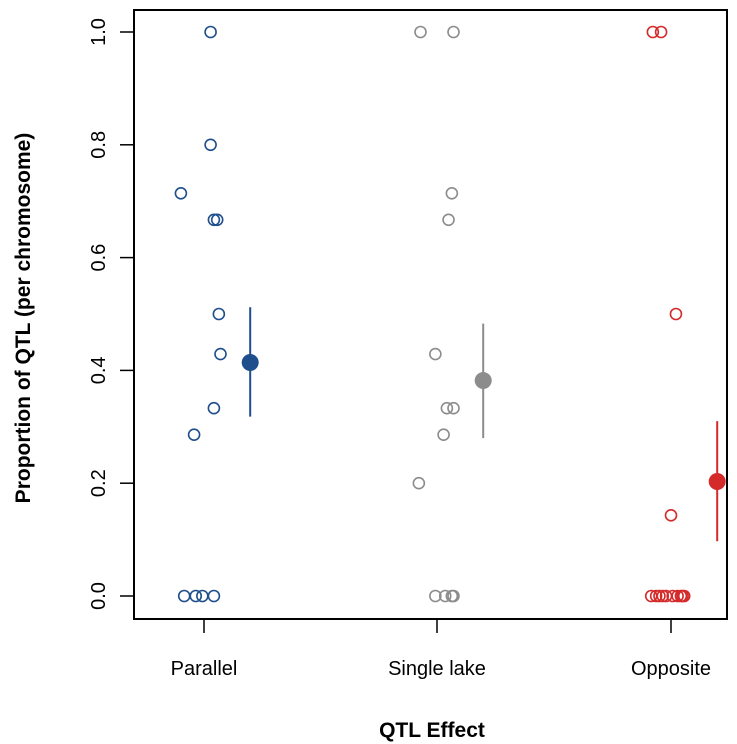 Image resolution: width=737 pixels, height=744 pixels. I want to click on x-axis: Parallel Single lake Opposite, so click(441, 649).